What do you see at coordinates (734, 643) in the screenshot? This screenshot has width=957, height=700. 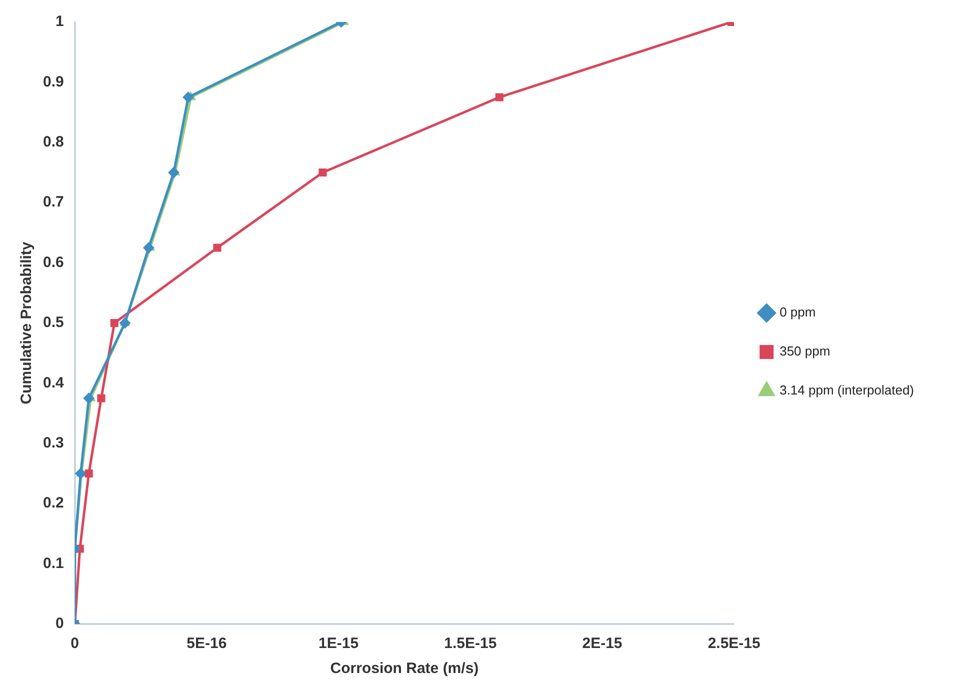 I see `x-tick-label: 2.5E-15` at bounding box center [734, 643].